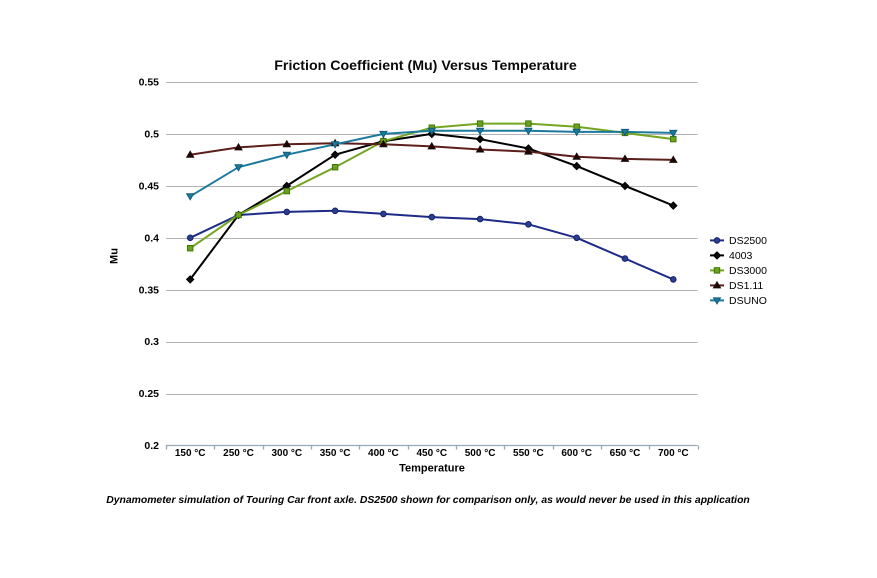 Image resolution: width=877 pixels, height=578 pixels. Describe the element at coordinates (748, 241) in the screenshot. I see `svg-text: DS2500` at that location.